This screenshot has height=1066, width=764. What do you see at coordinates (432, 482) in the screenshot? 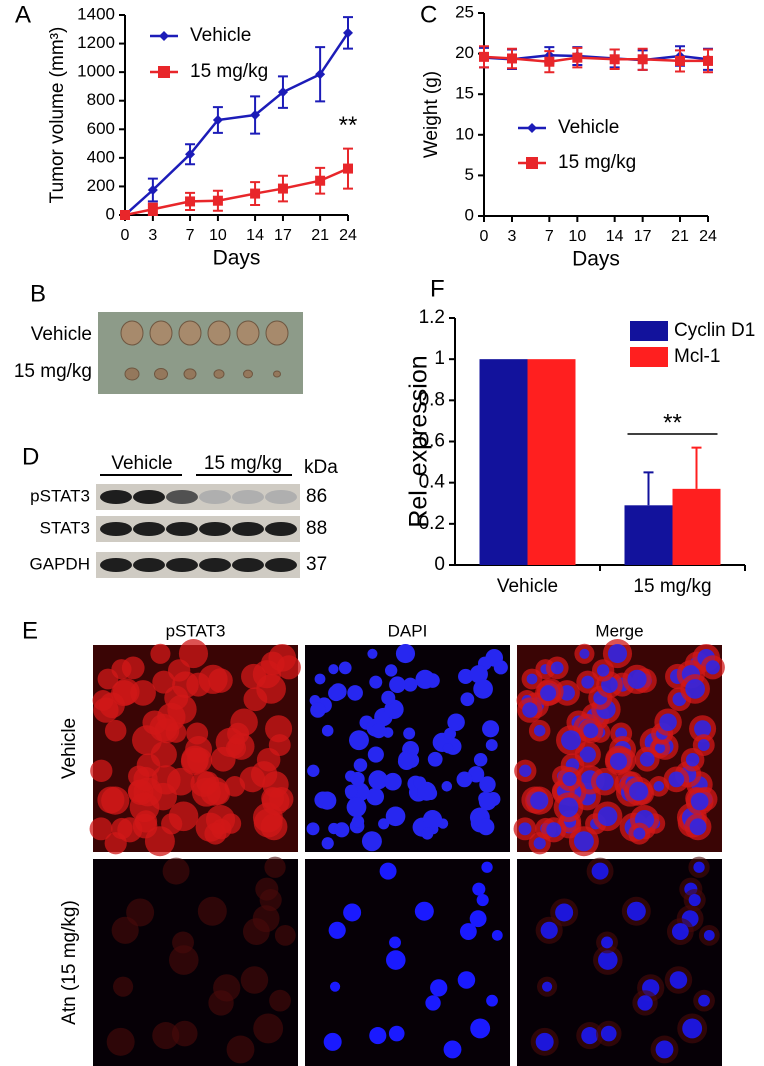
I see `y-tick-label: 0.4` at bounding box center [432, 482].